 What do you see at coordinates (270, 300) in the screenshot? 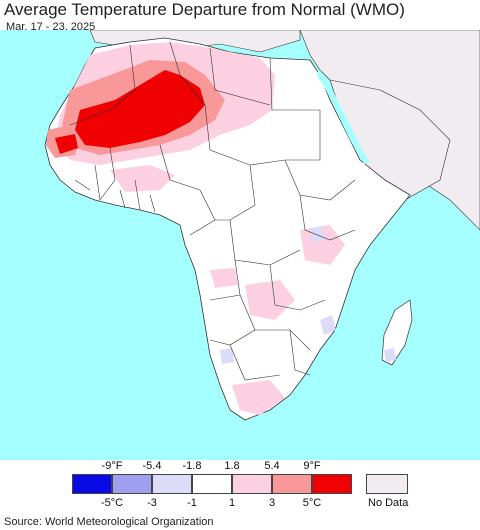
I see `central-warm-patch` at bounding box center [270, 300].